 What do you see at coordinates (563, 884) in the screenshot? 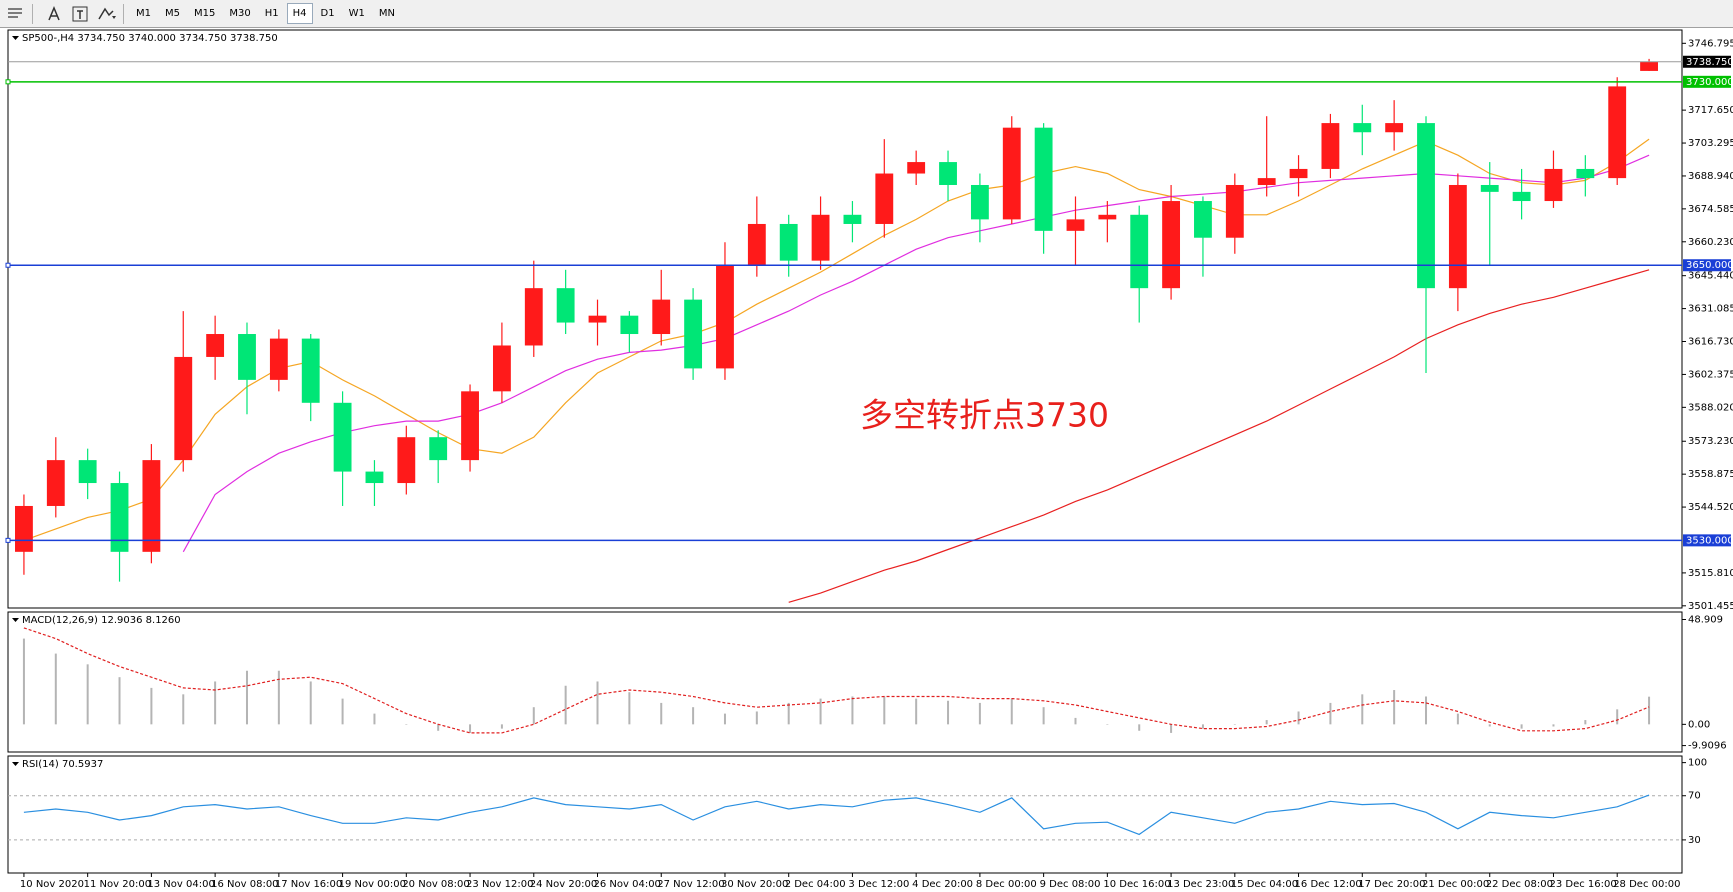
I see `x-tick-label: 24 Nov 20:00` at bounding box center [563, 884].